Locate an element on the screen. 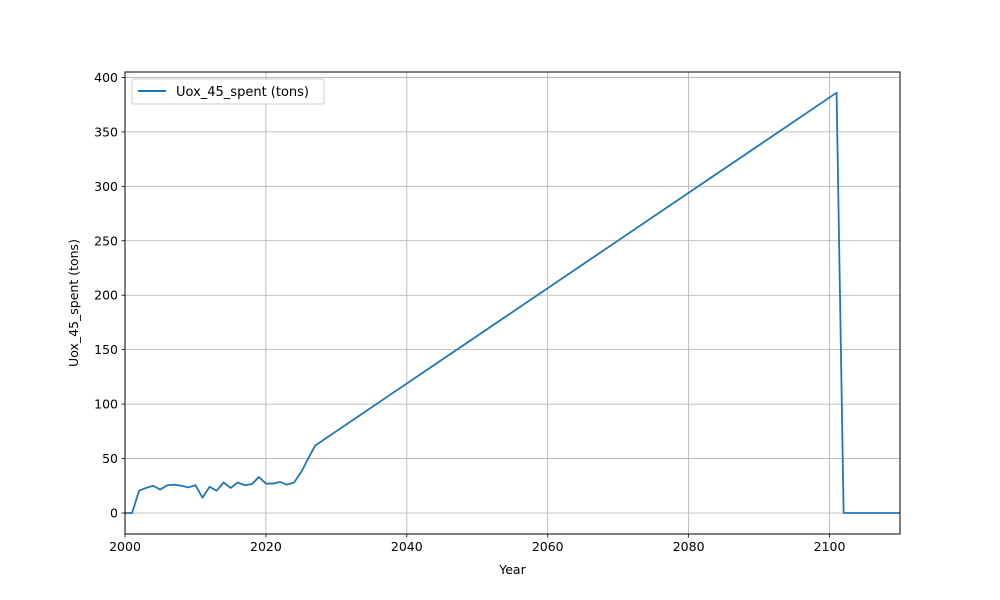  legend: Uox_45_spent (tons) is located at coordinates (228, 91).